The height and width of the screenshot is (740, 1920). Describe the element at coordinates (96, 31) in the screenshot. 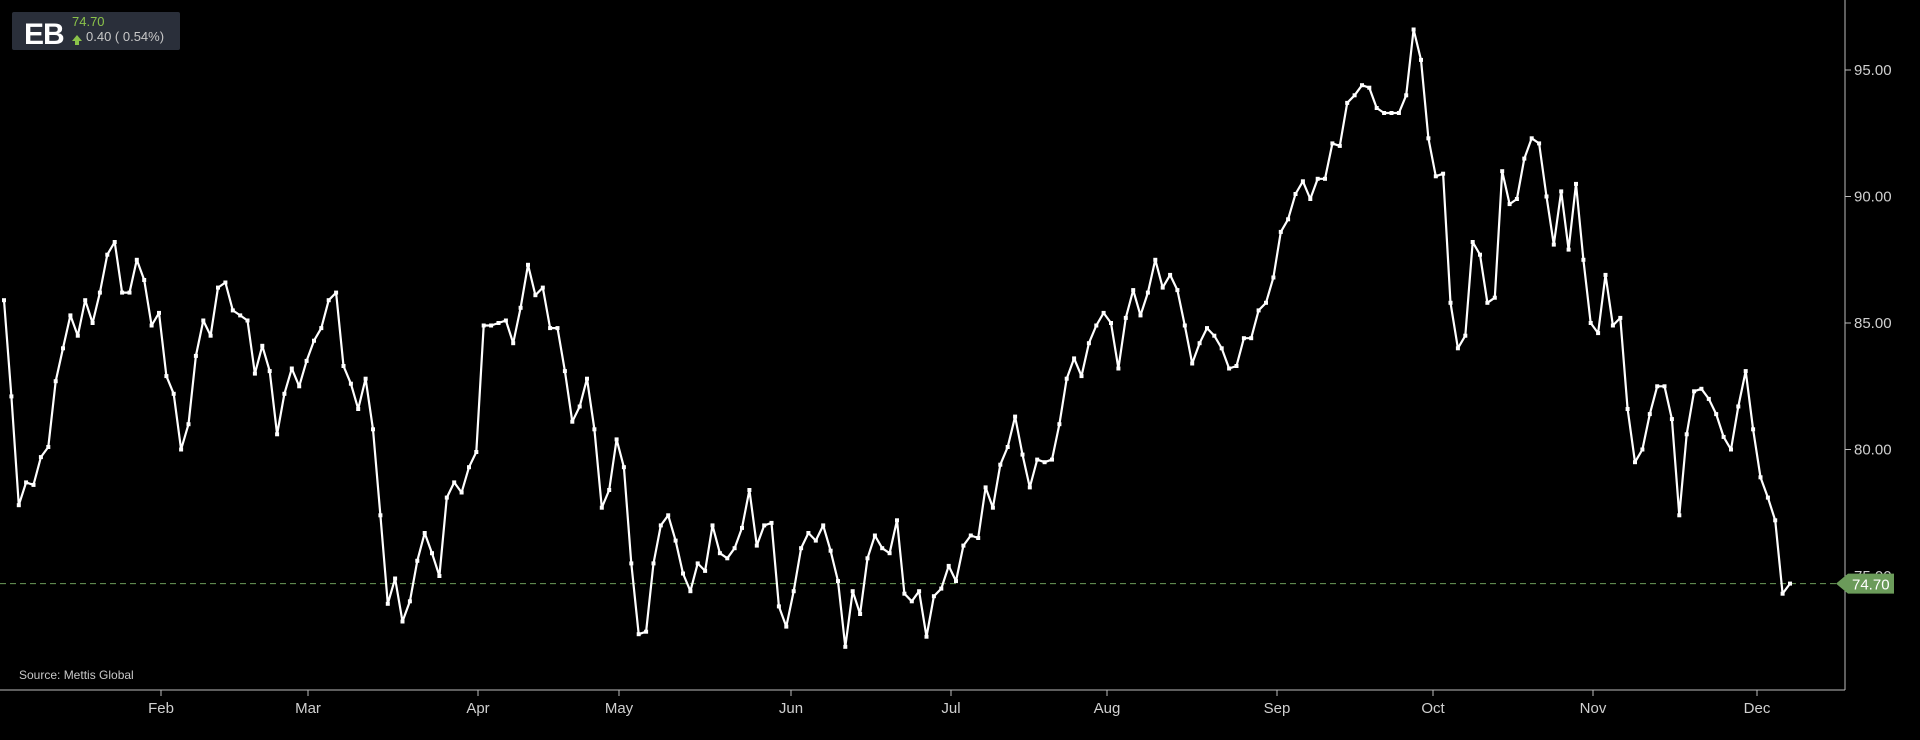

I see `ticker-summary: EB 74.70 0.40 ( 0.54%)` at that location.